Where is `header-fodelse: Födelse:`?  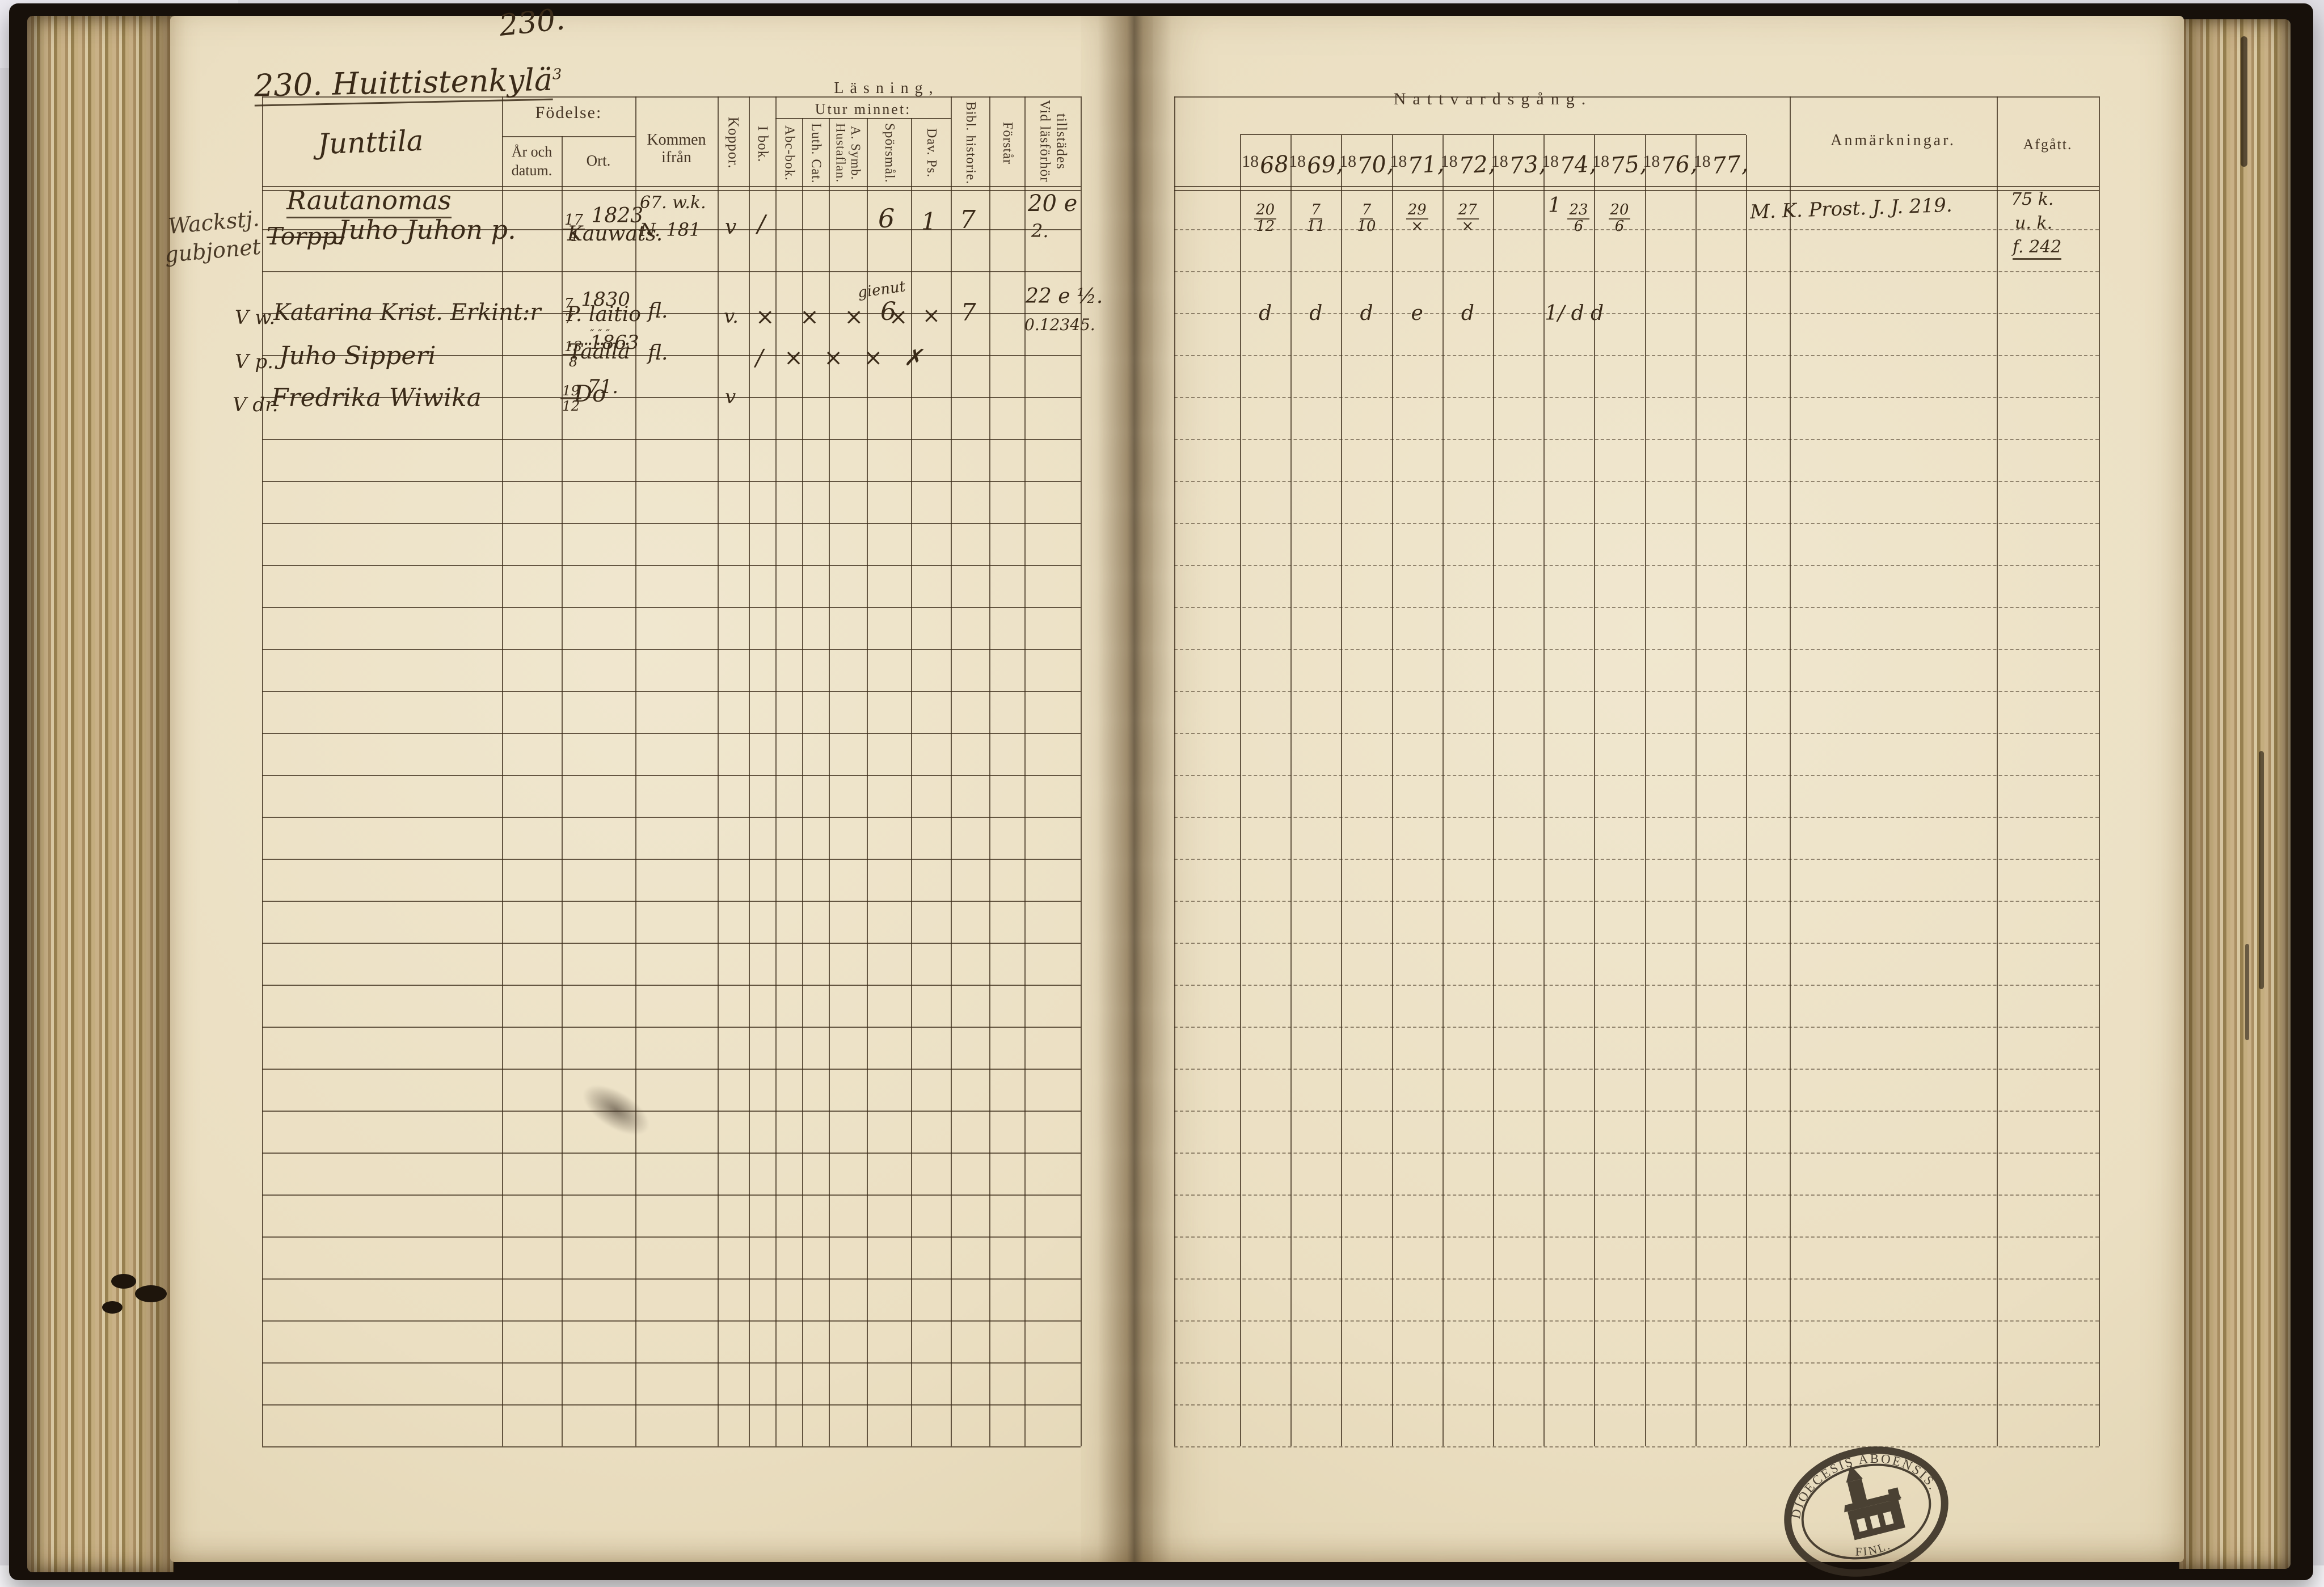 header-fodelse: Födelse: is located at coordinates (568, 112).